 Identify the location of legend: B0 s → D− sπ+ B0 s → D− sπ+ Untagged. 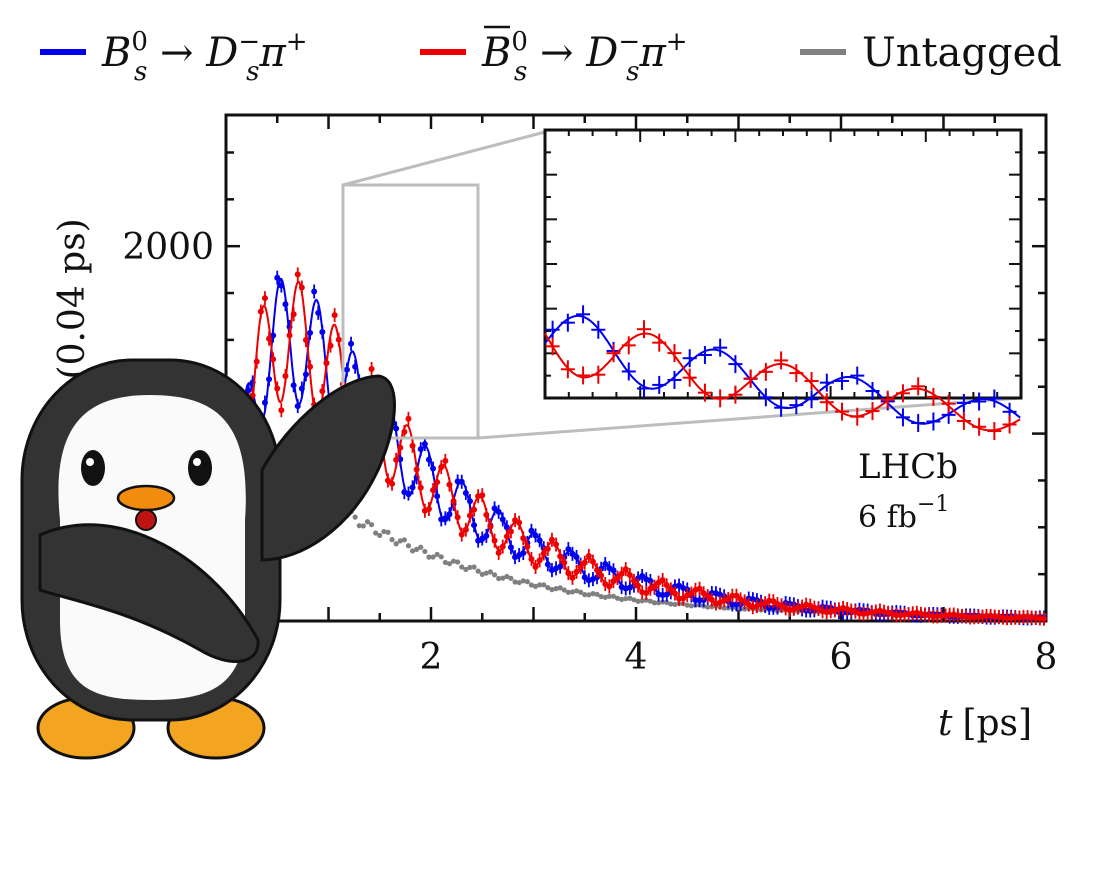
(551, 56).